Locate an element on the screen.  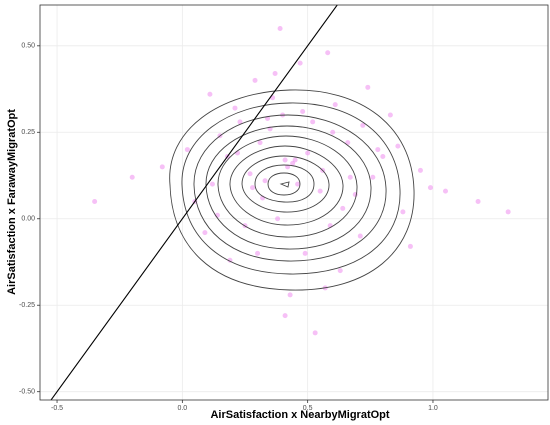
x-tick-label: 0.5 is located at coordinates (308, 408).